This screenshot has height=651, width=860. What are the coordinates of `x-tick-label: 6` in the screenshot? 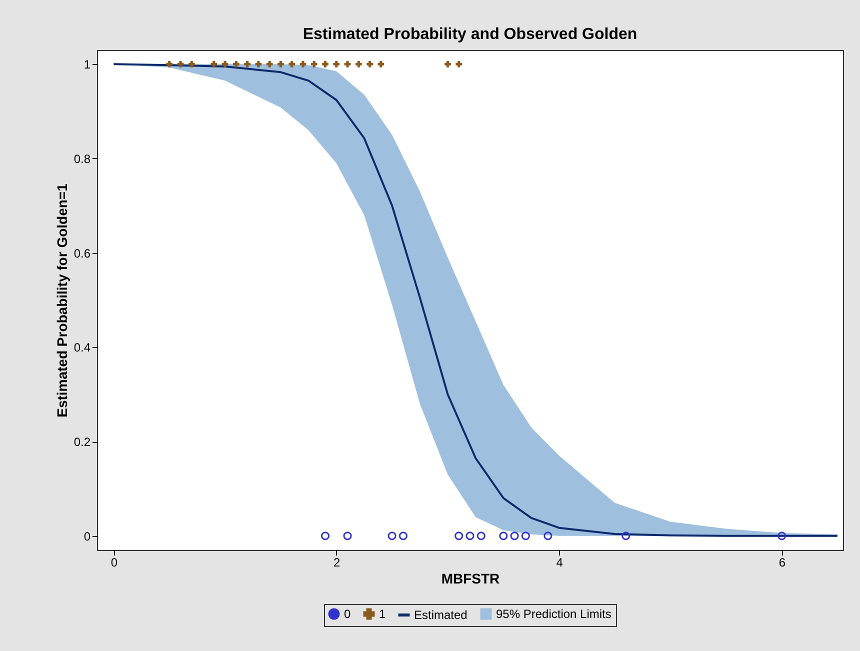 It's located at (782, 563).